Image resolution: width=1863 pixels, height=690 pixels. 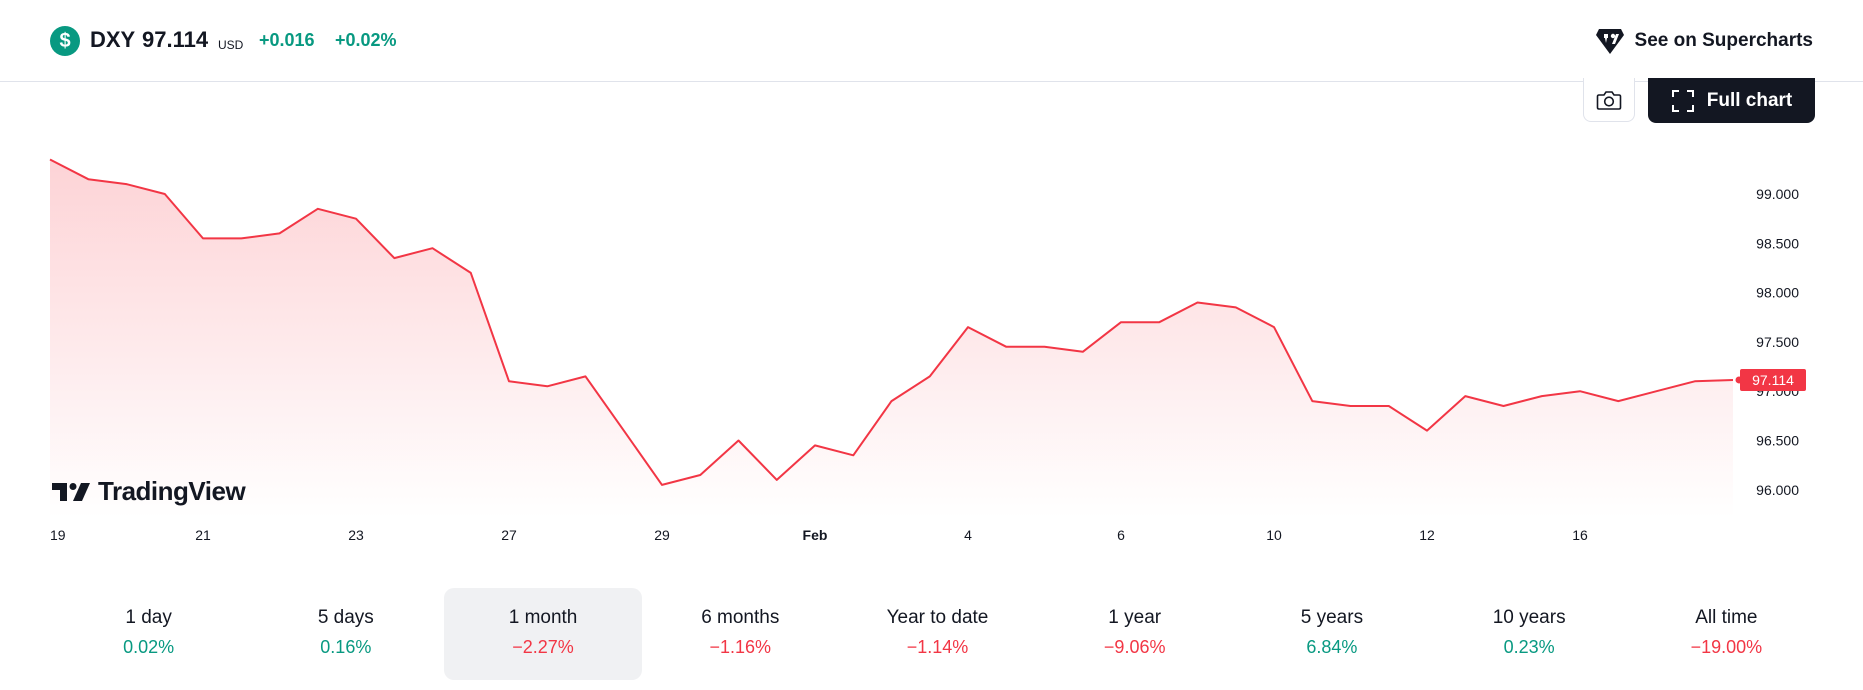 I want to click on snapshot-button, so click(x=1609, y=100).